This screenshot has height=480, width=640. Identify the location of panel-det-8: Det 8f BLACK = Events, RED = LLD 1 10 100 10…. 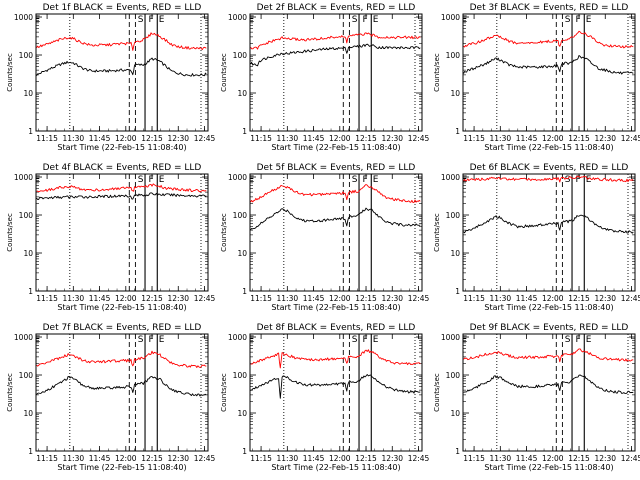
(325, 397).